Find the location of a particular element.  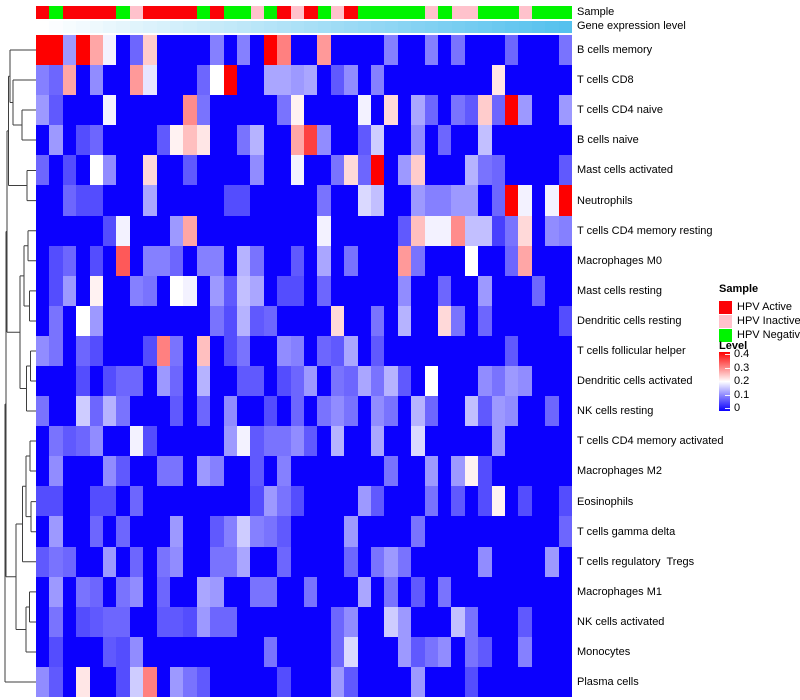

row-label: T cells CD4 naive is located at coordinates (620, 110).